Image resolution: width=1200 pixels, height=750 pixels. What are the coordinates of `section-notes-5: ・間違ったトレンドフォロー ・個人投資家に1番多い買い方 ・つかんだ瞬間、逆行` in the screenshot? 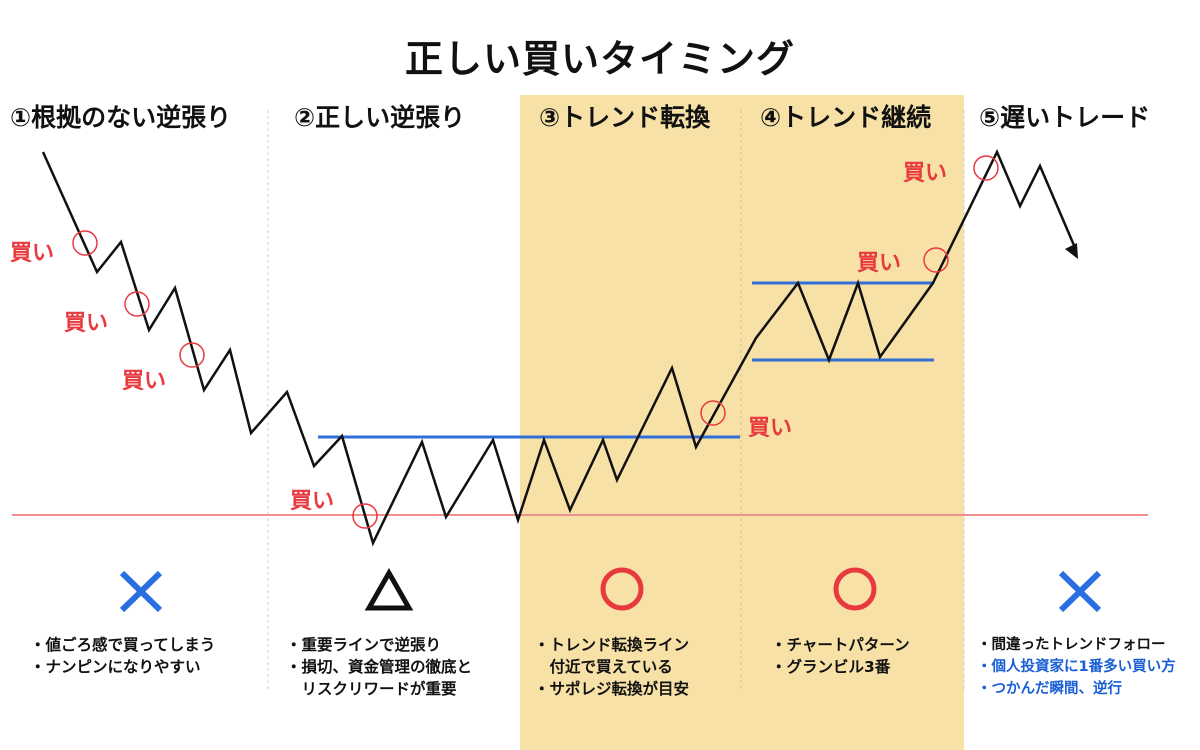 It's located at (1076, 667).